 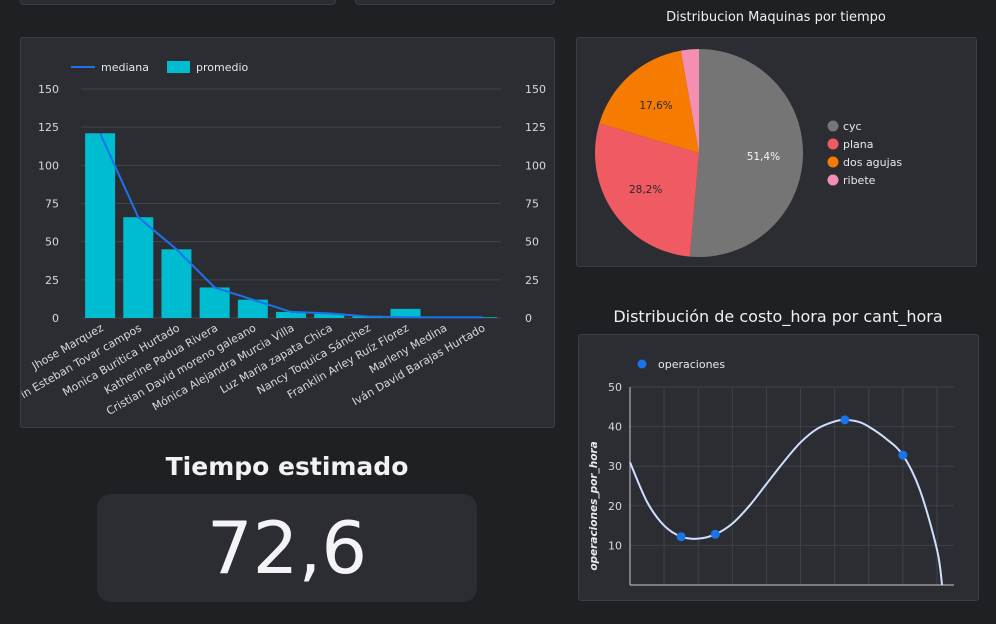 What do you see at coordinates (615, 466) in the screenshot?
I see `scatter-y-tick: 30` at bounding box center [615, 466].